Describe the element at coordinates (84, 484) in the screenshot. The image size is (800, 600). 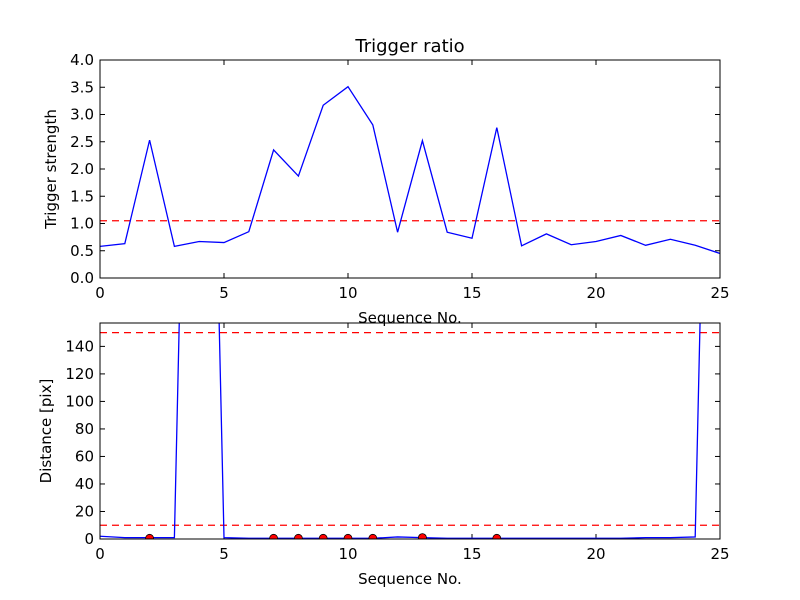
I see `y-tick-label: 40` at that location.